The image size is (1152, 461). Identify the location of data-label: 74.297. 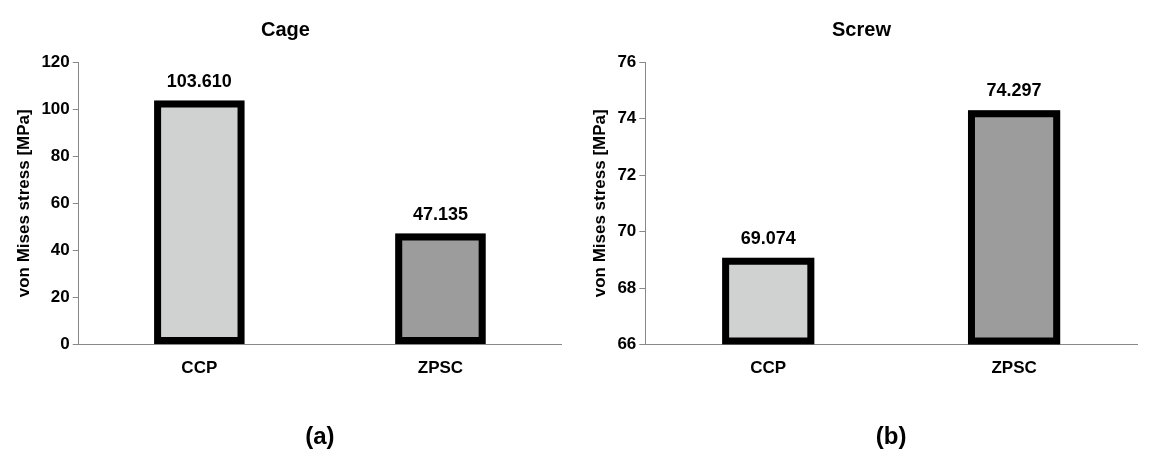
(1014, 90).